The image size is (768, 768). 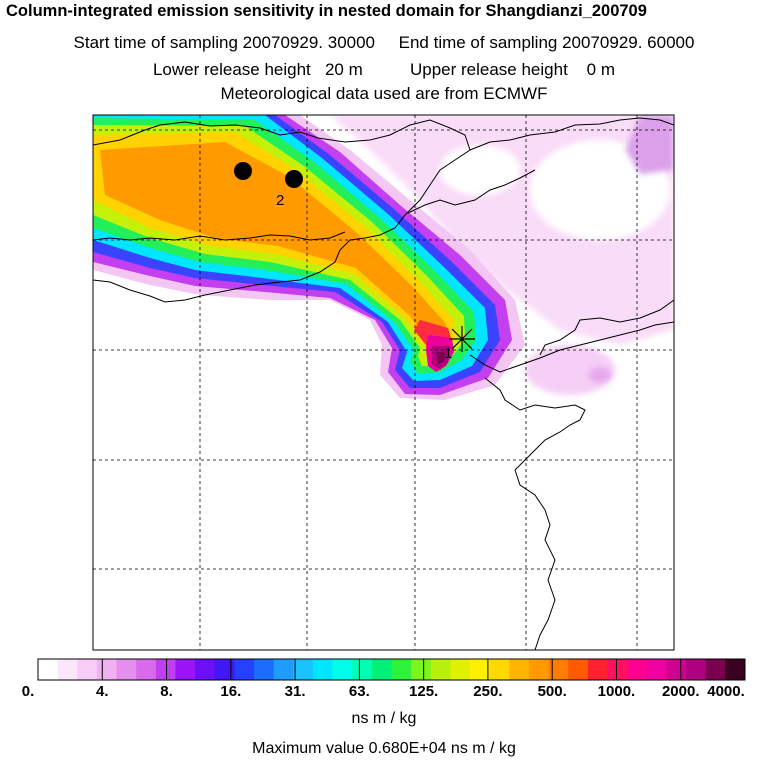 What do you see at coordinates (488, 691) in the screenshot?
I see `colorbar-tick-label: 250.` at bounding box center [488, 691].